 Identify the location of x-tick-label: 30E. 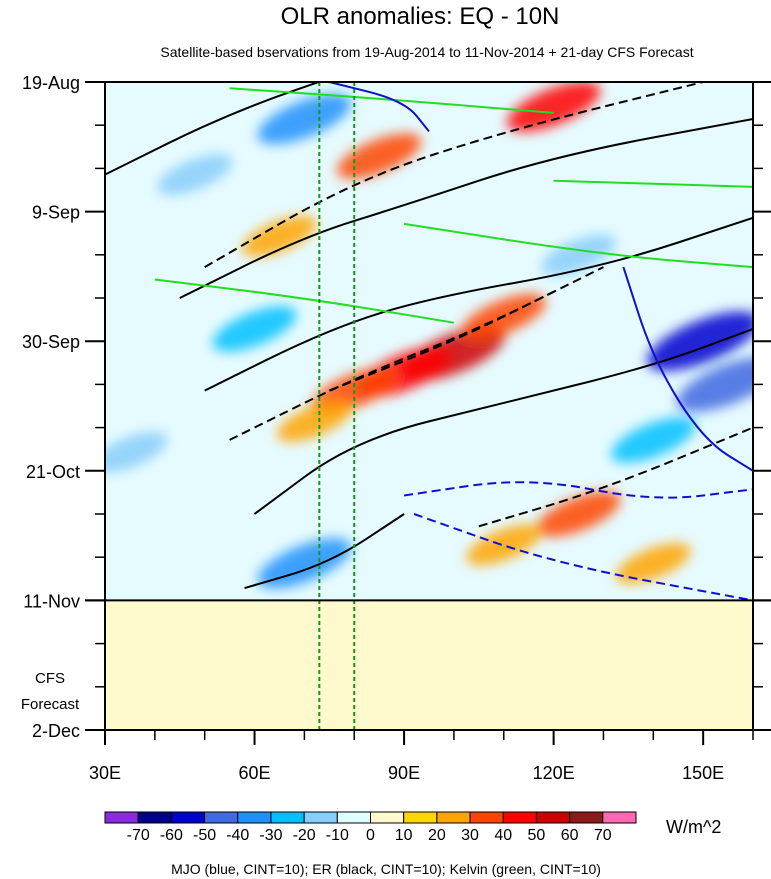
(105, 773).